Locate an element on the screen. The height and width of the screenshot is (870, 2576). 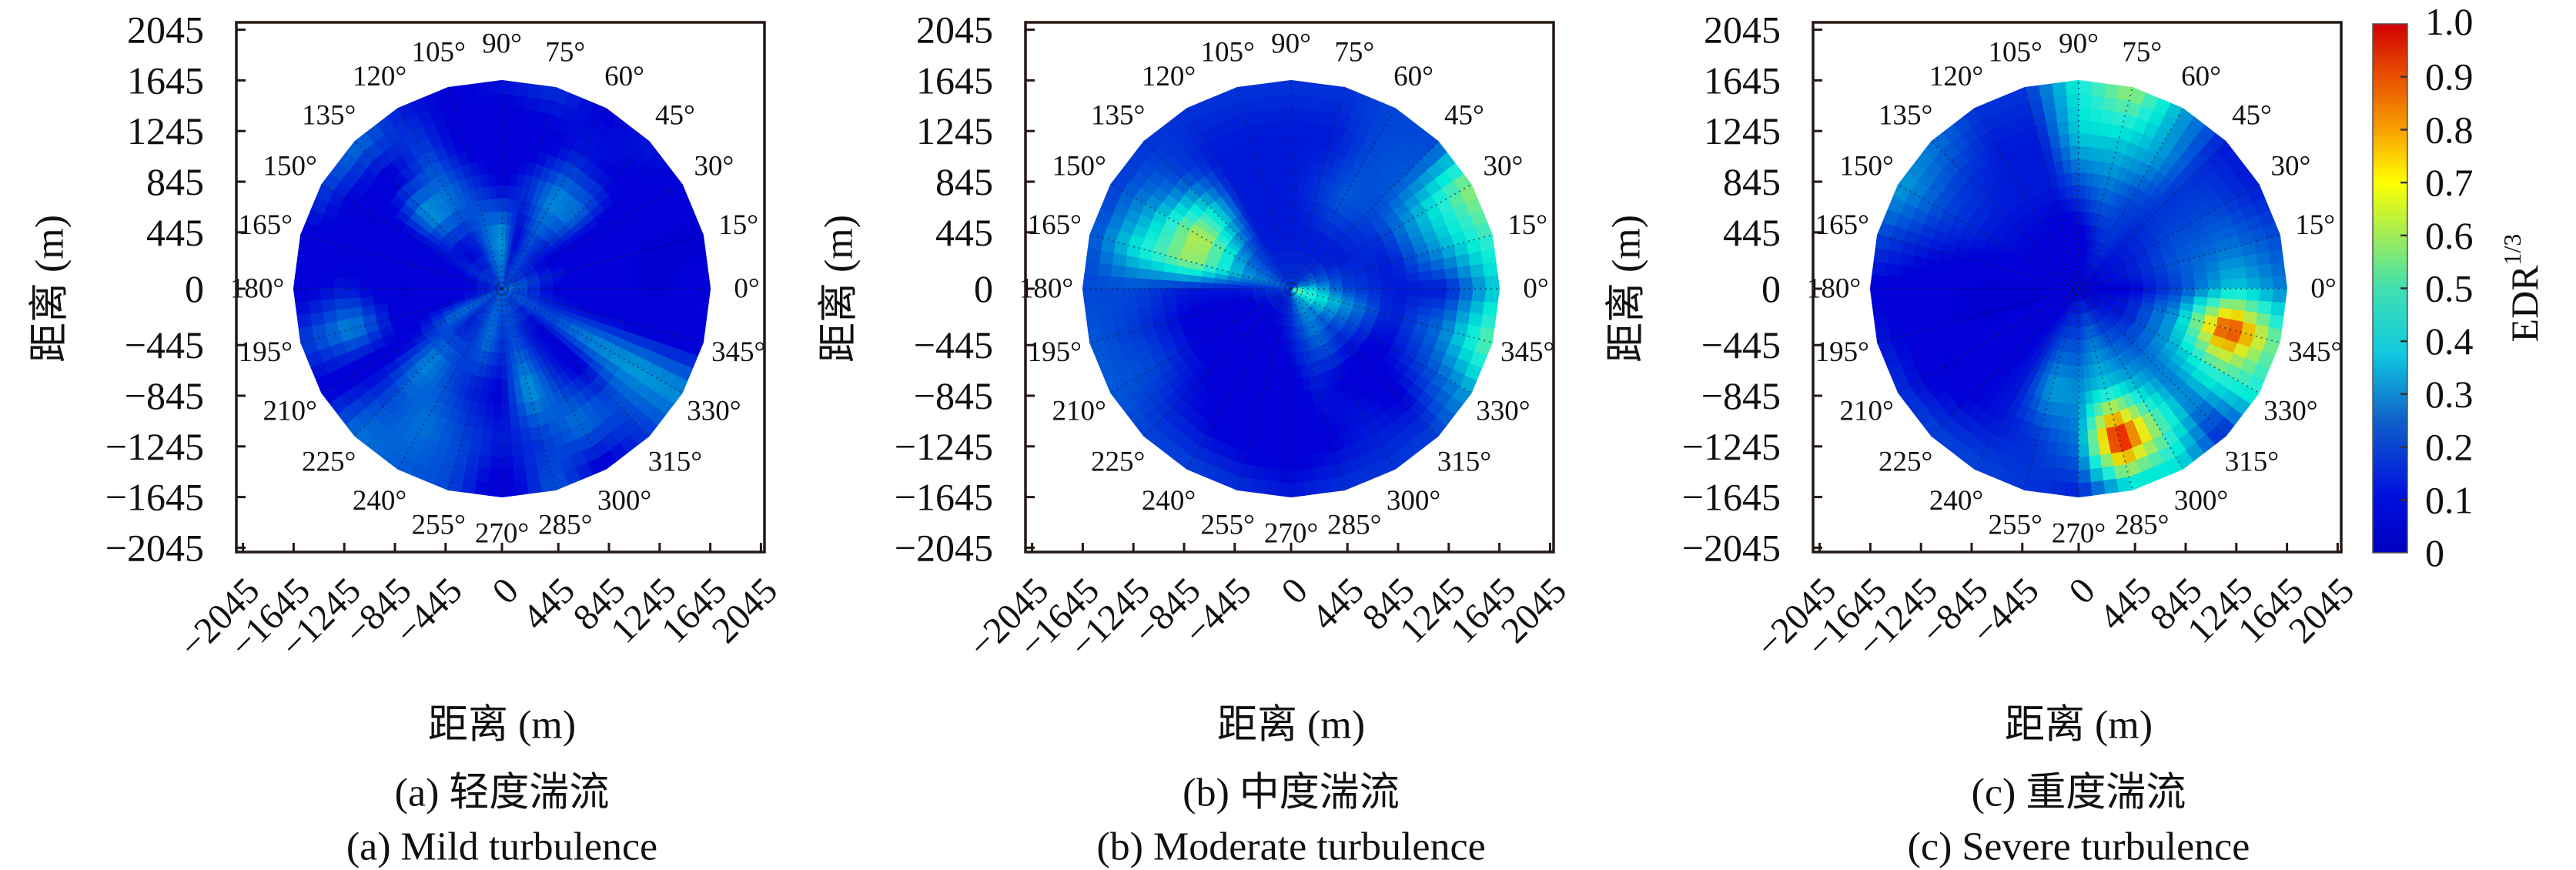
angle-label: 15° is located at coordinates (738, 225).